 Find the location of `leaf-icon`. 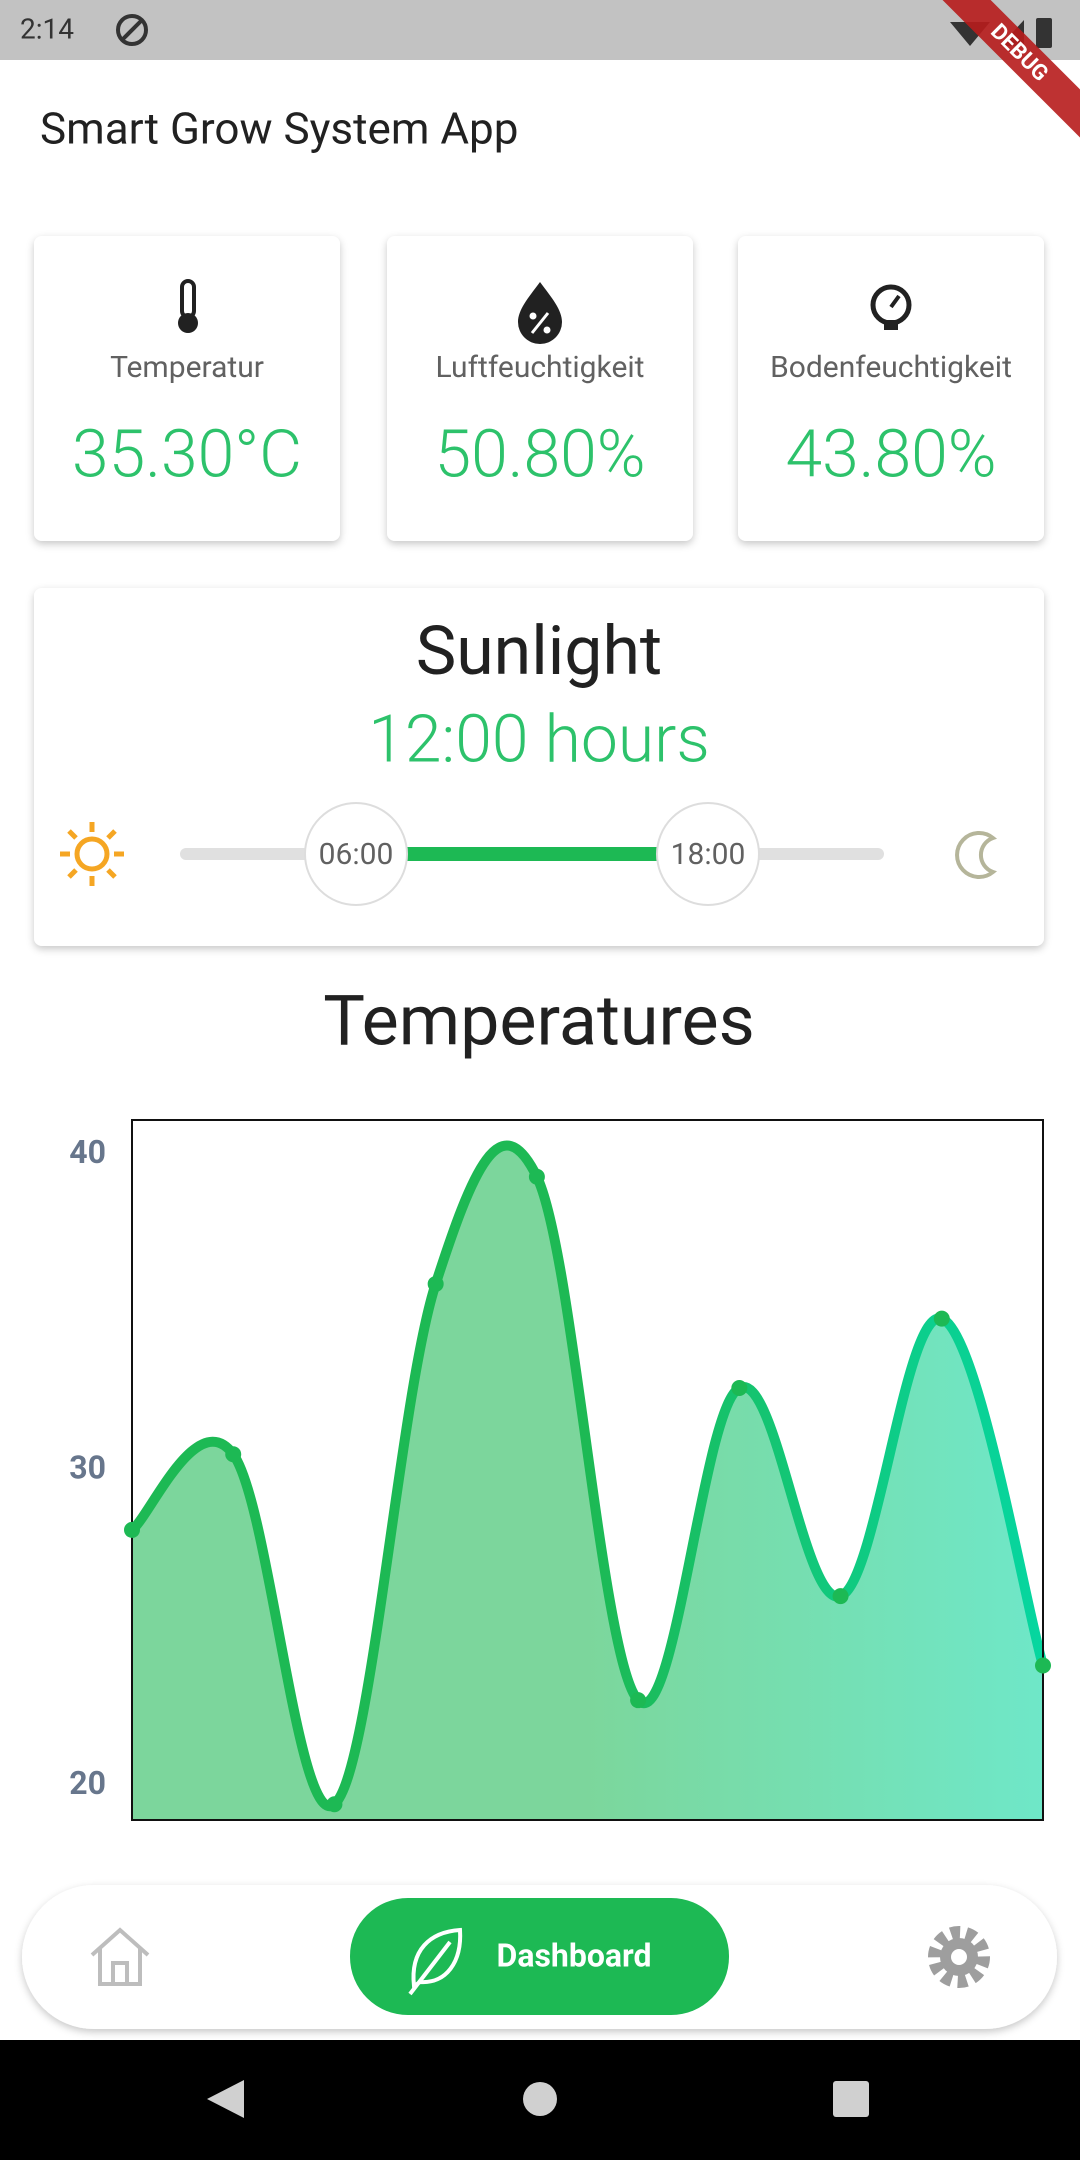

leaf-icon is located at coordinates (435, 1961).